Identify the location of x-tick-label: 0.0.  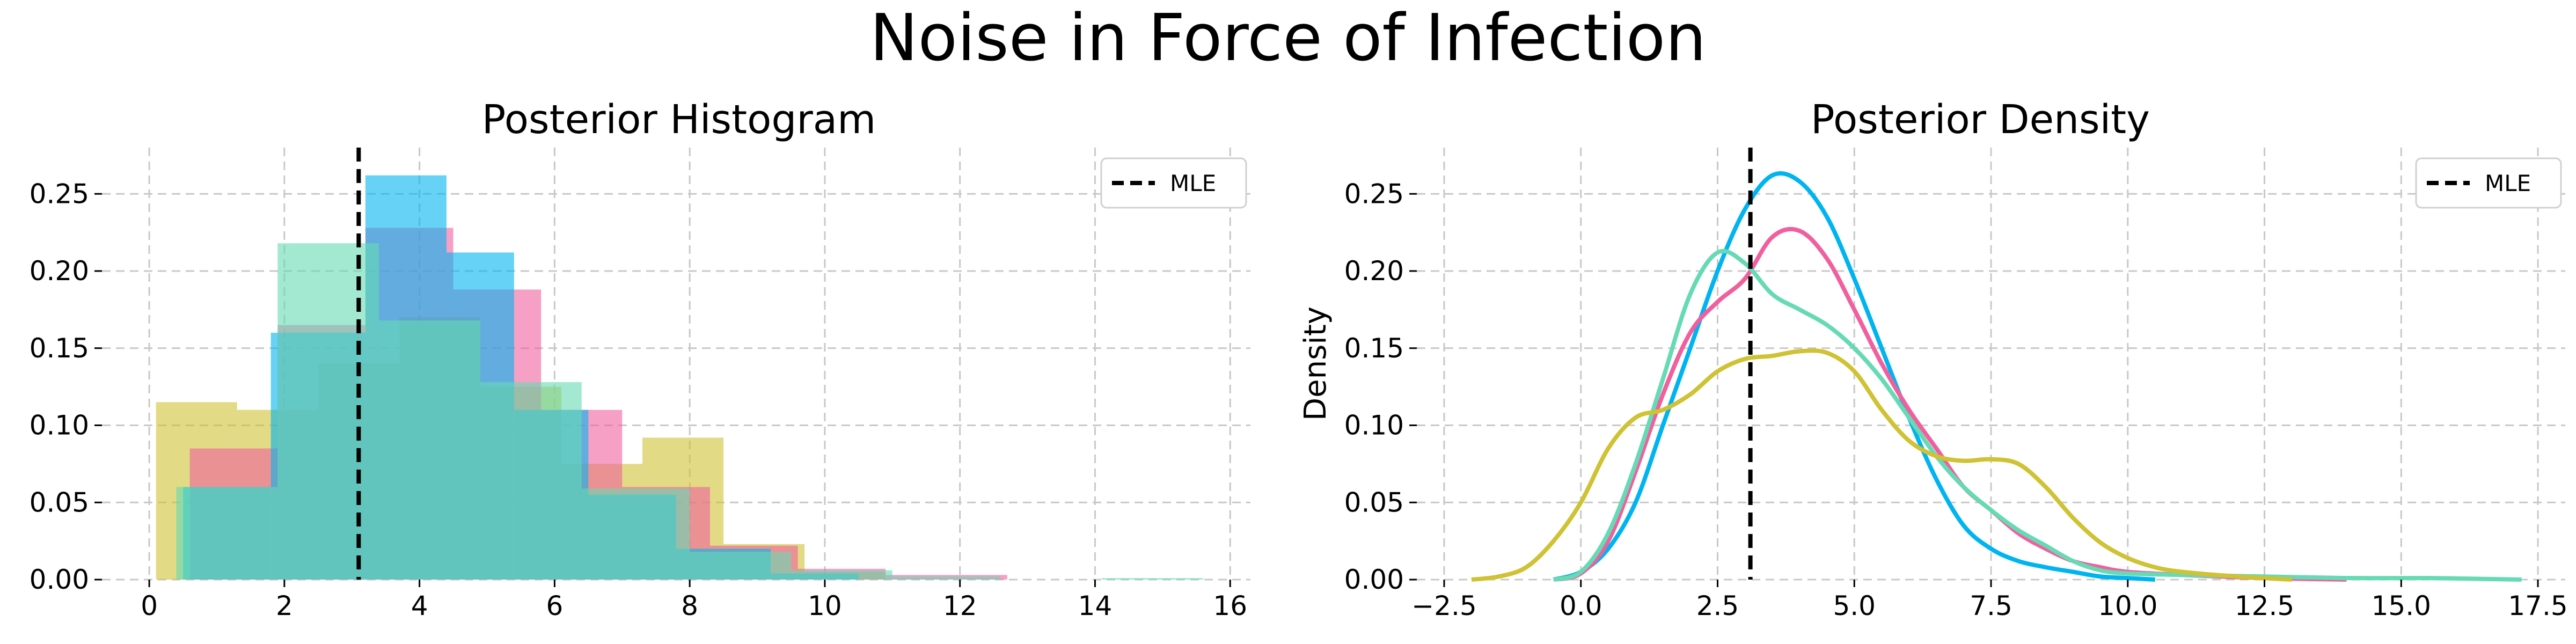
(1581, 605).